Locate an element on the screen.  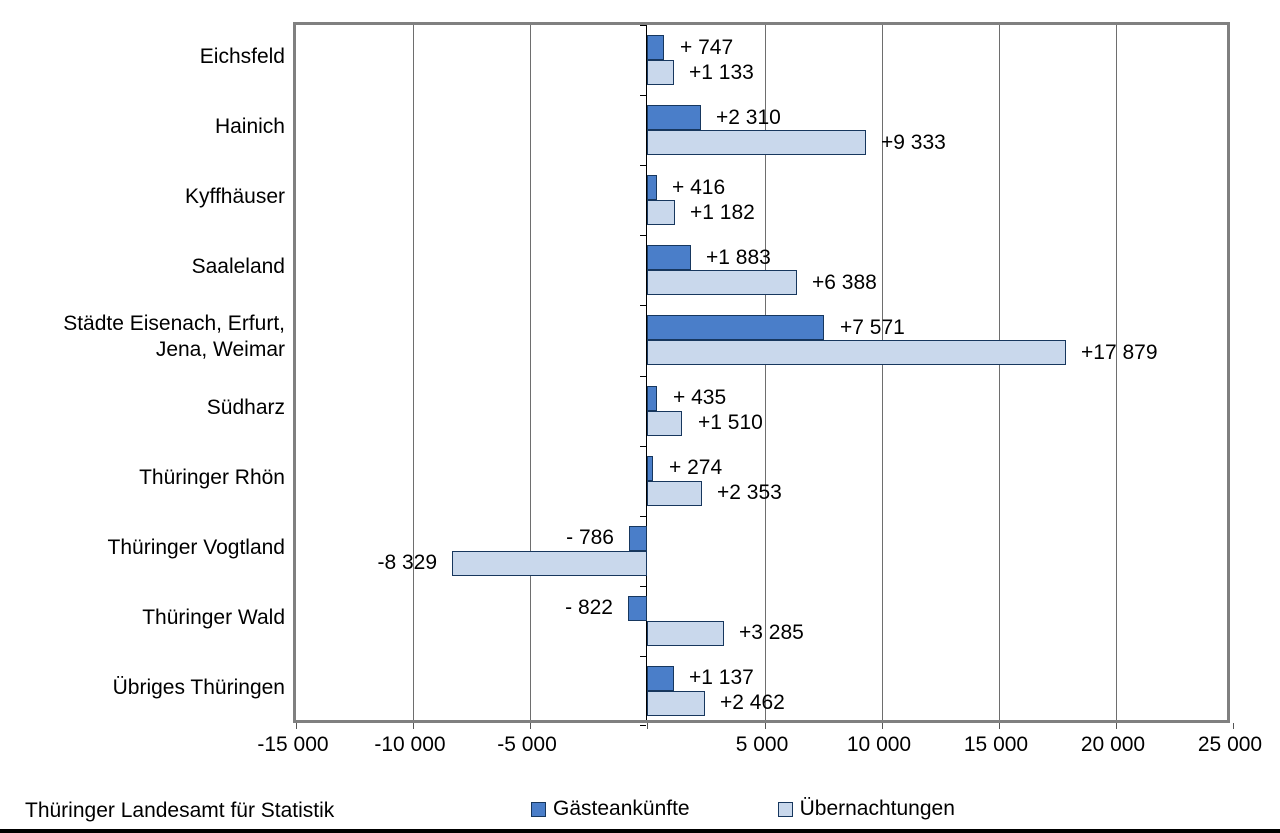
category-label-6: Thüringer Rhön is located at coordinates (212, 477).